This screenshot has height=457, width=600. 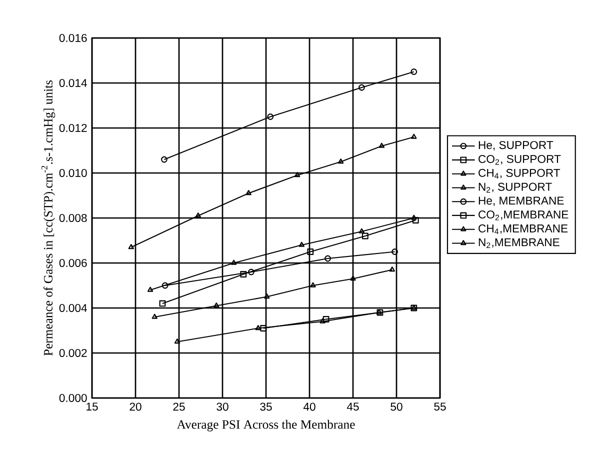 What do you see at coordinates (515, 187) in the screenshot?
I see `legend-label: N$_{2}$, SUPPORT` at bounding box center [515, 187].